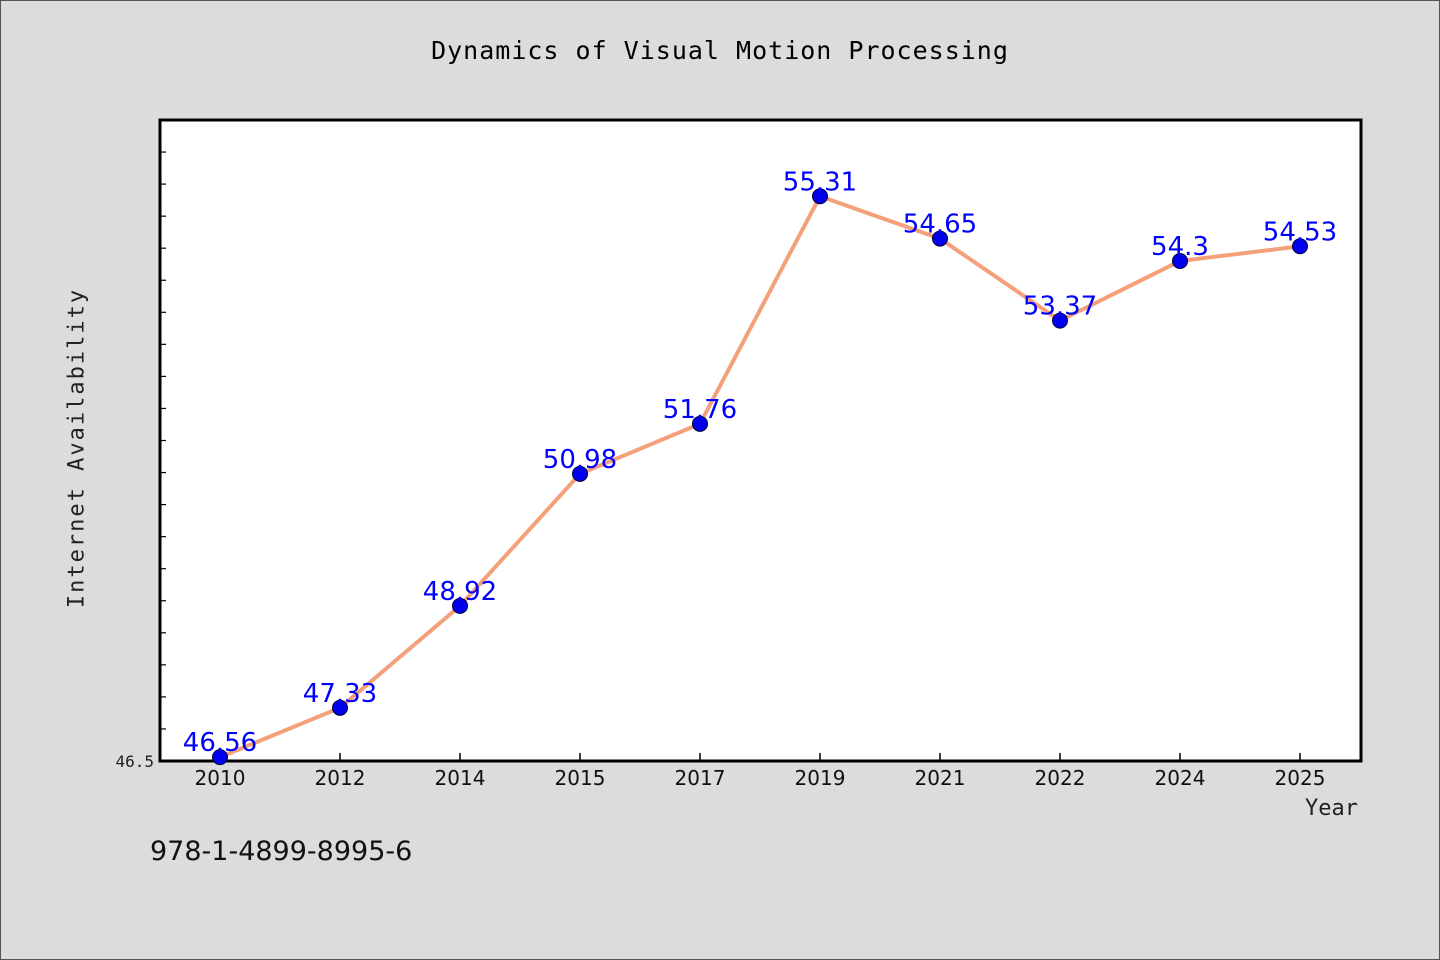 The width and height of the screenshot is (1440, 960). Describe the element at coordinates (1300, 778) in the screenshot. I see `x-tick-label: 2025` at that location.